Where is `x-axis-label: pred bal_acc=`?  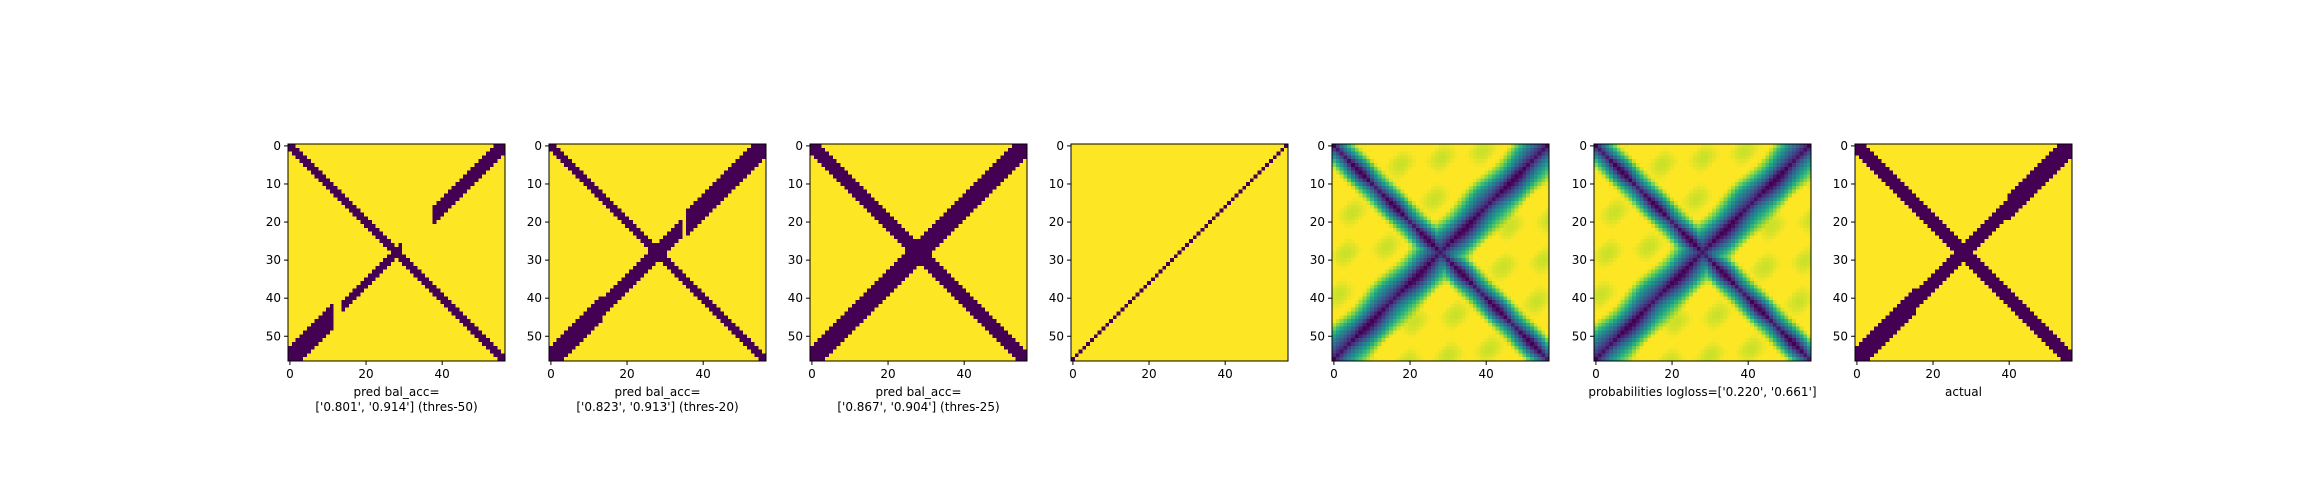
x-axis-label: pred bal_acc= is located at coordinates (396, 392).